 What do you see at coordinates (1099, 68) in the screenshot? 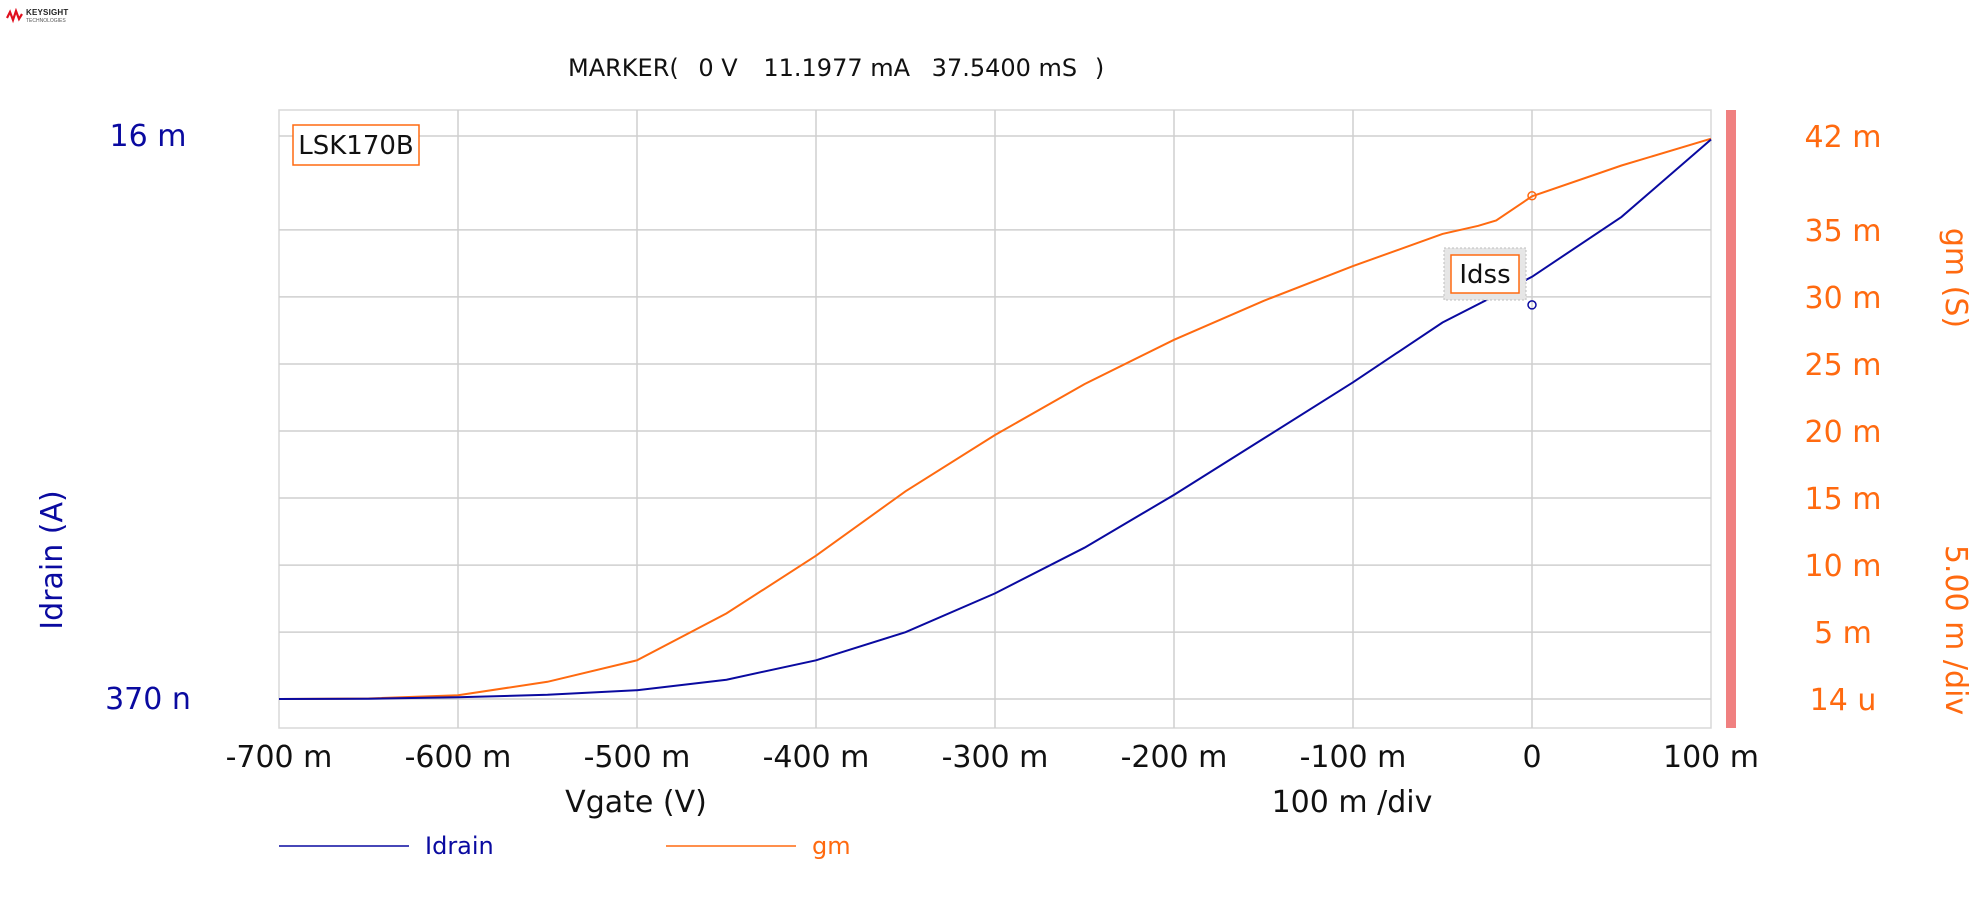
I see `marker-suffix: )` at bounding box center [1099, 68].